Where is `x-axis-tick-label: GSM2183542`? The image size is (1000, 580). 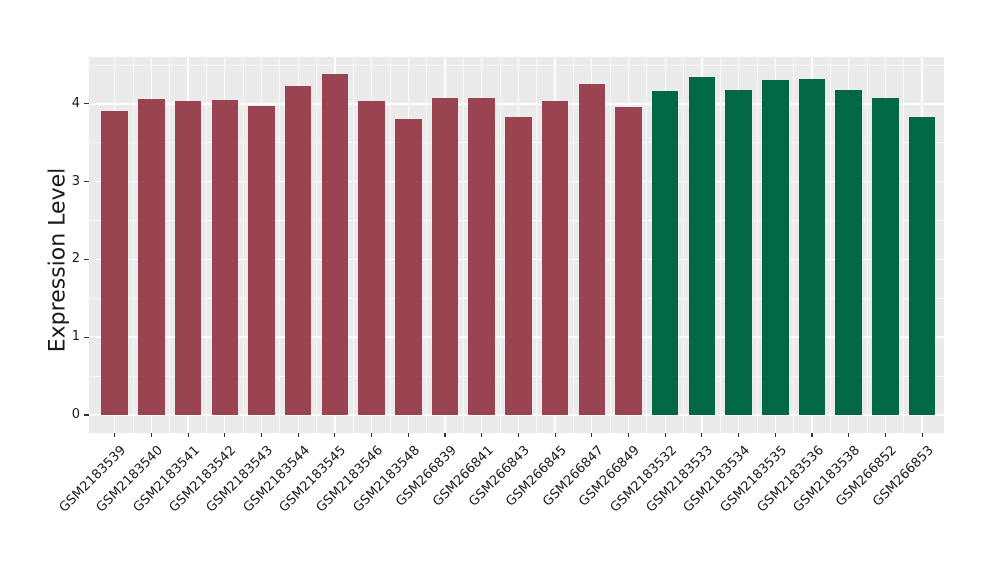
x-axis-tick-label: GSM2183542 is located at coordinates (124, 477).